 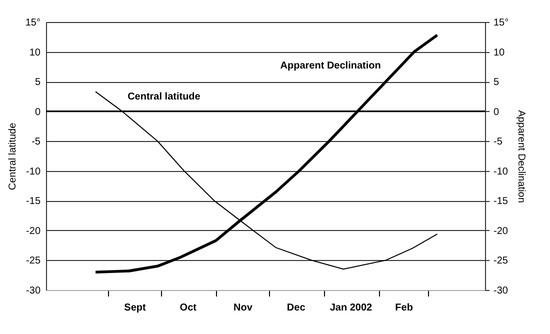 What do you see at coordinates (498, 142) in the screenshot?
I see `y2-tick-label: -5` at bounding box center [498, 142].